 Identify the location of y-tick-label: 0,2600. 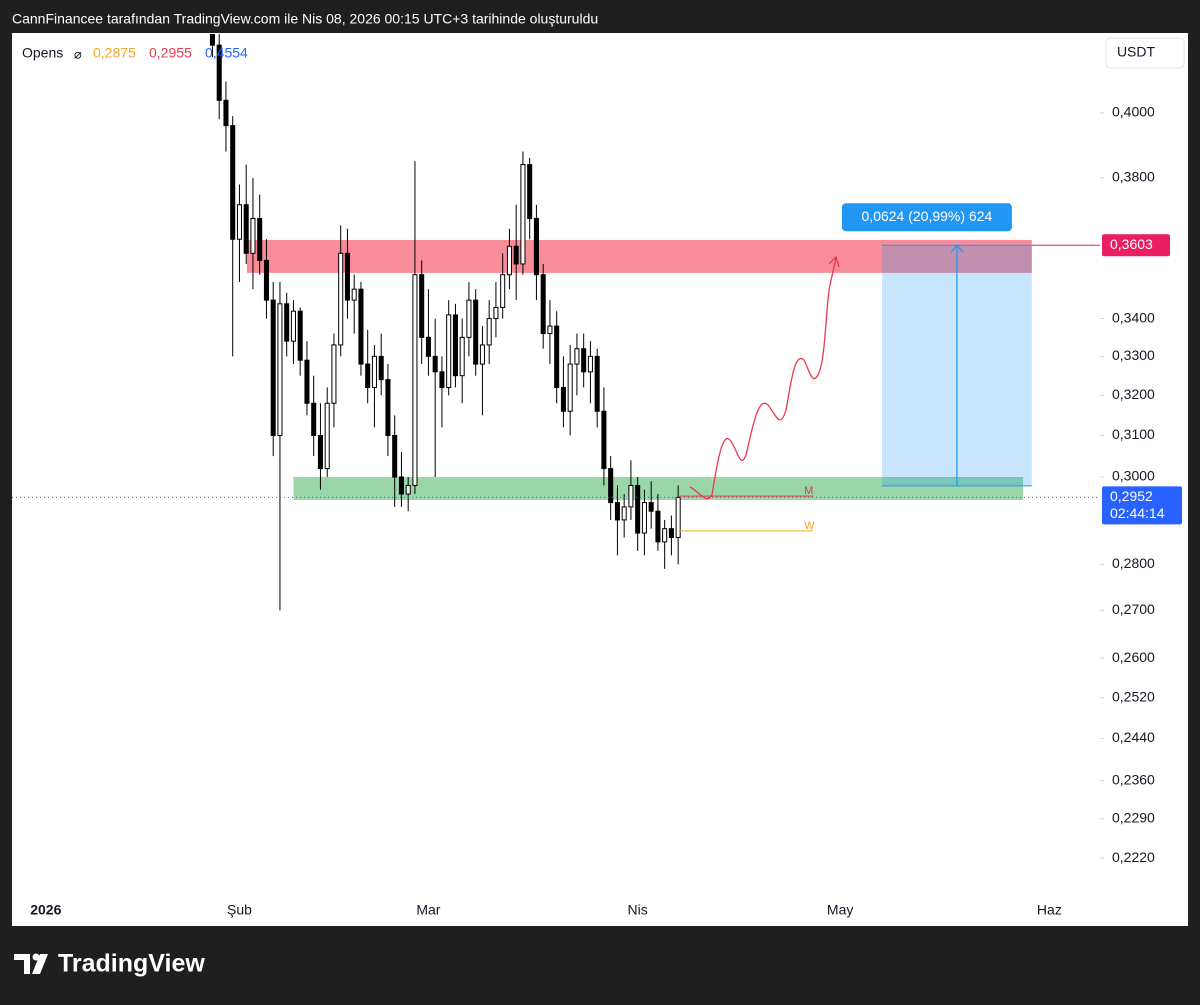
(1133, 657).